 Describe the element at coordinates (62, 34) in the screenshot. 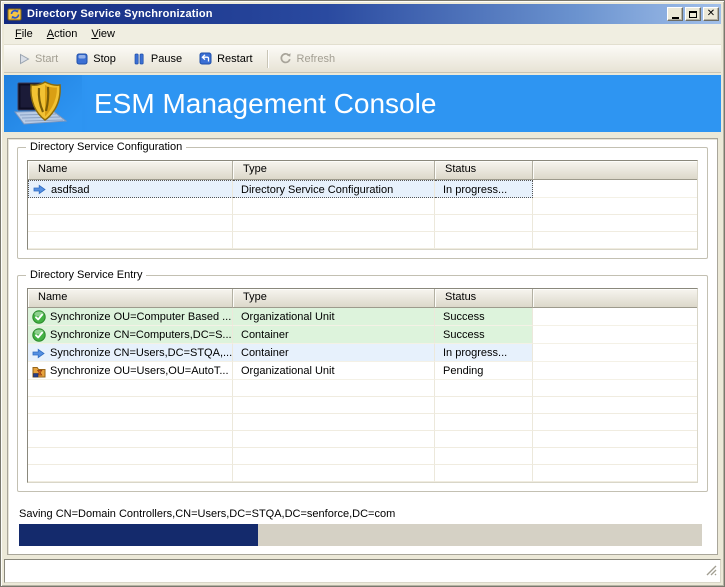

I see `menu-action: Action` at that location.